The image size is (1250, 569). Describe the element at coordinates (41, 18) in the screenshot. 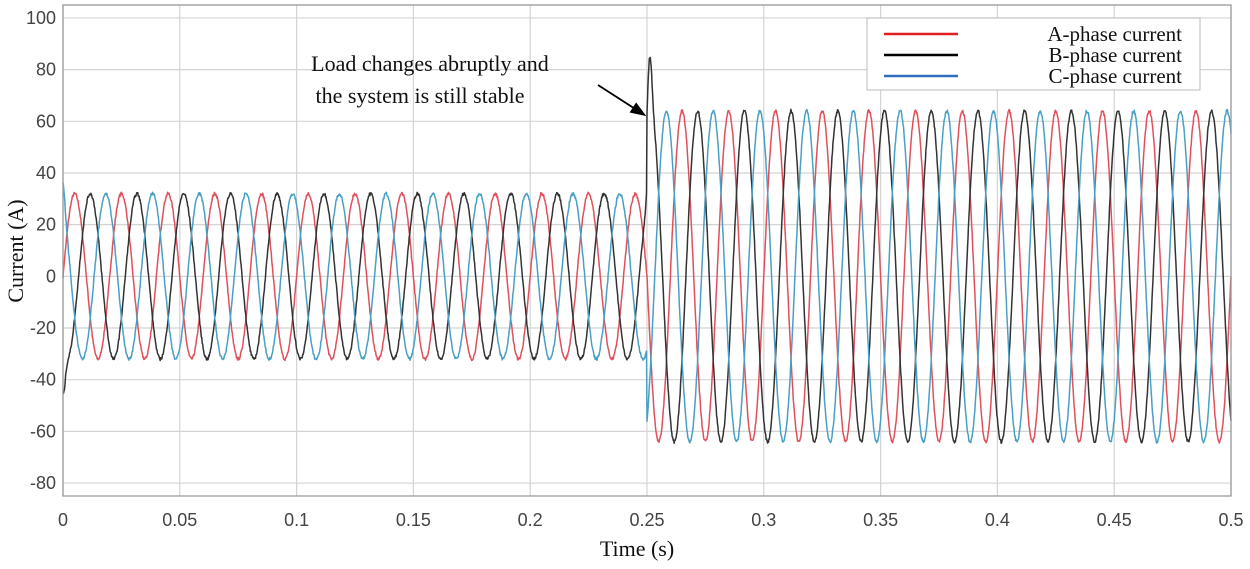

I see `y-tick-label: 100` at that location.